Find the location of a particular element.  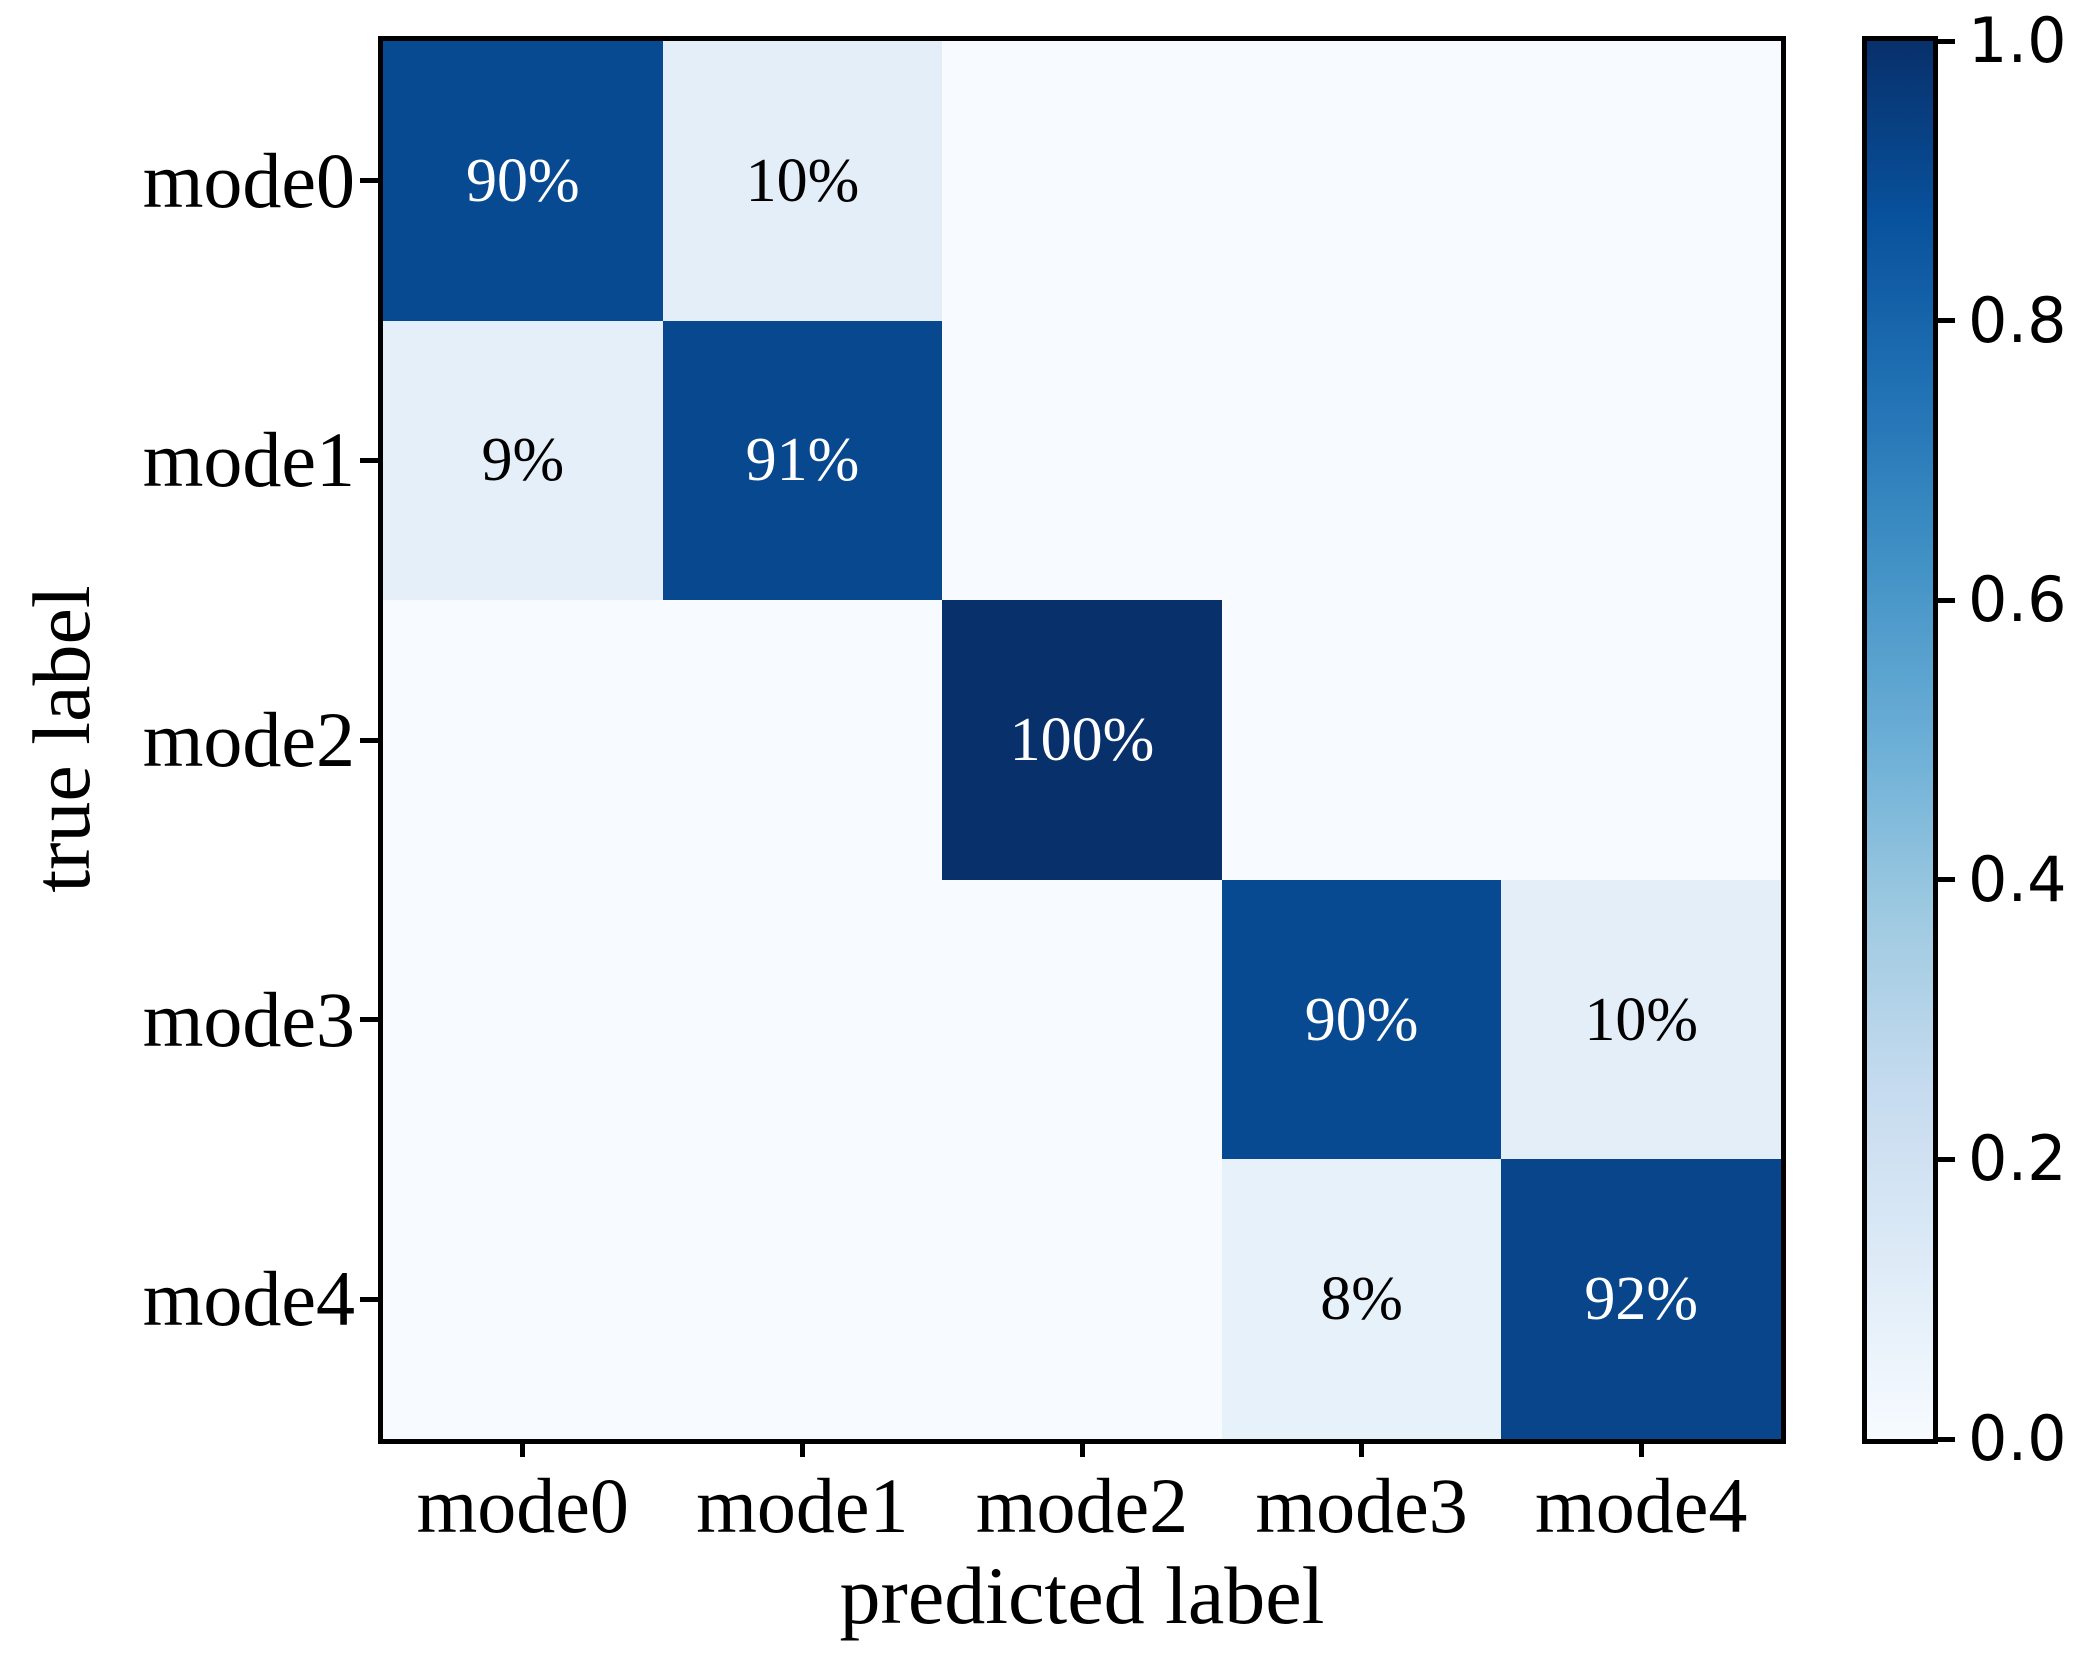

cell-value: 100% is located at coordinates (1082, 739).